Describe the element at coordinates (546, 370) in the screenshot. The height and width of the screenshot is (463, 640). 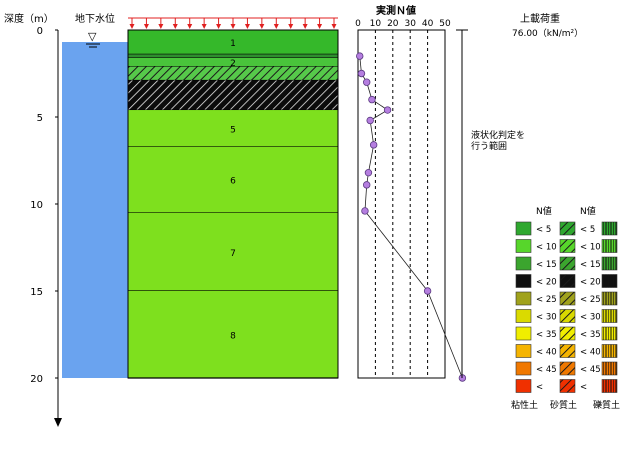
I see `legend-label-clay: < 45` at that location.